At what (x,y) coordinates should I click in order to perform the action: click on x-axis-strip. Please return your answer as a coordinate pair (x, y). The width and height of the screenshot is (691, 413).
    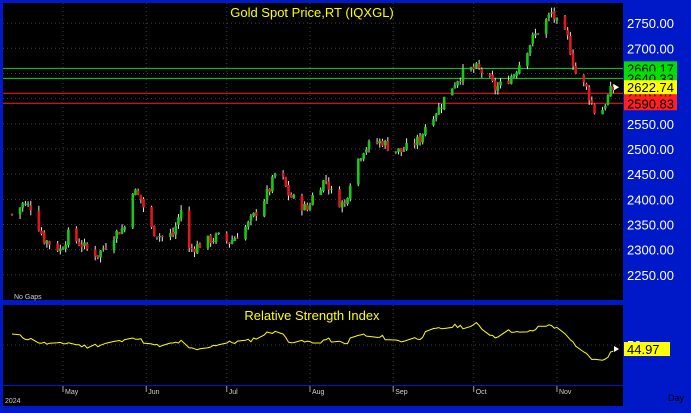
    Looking at the image, I should click on (313, 396).